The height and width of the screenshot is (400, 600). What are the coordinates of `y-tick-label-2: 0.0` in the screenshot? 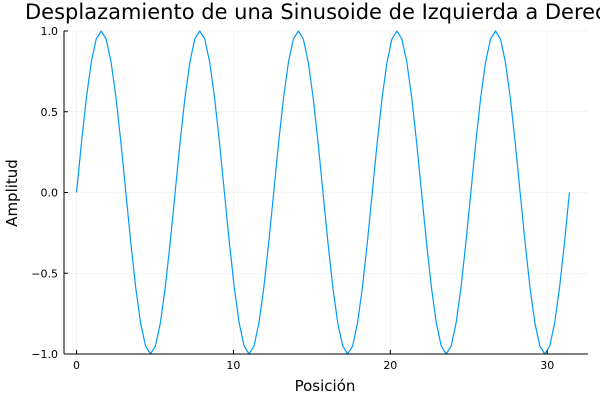 It's located at (50, 193).